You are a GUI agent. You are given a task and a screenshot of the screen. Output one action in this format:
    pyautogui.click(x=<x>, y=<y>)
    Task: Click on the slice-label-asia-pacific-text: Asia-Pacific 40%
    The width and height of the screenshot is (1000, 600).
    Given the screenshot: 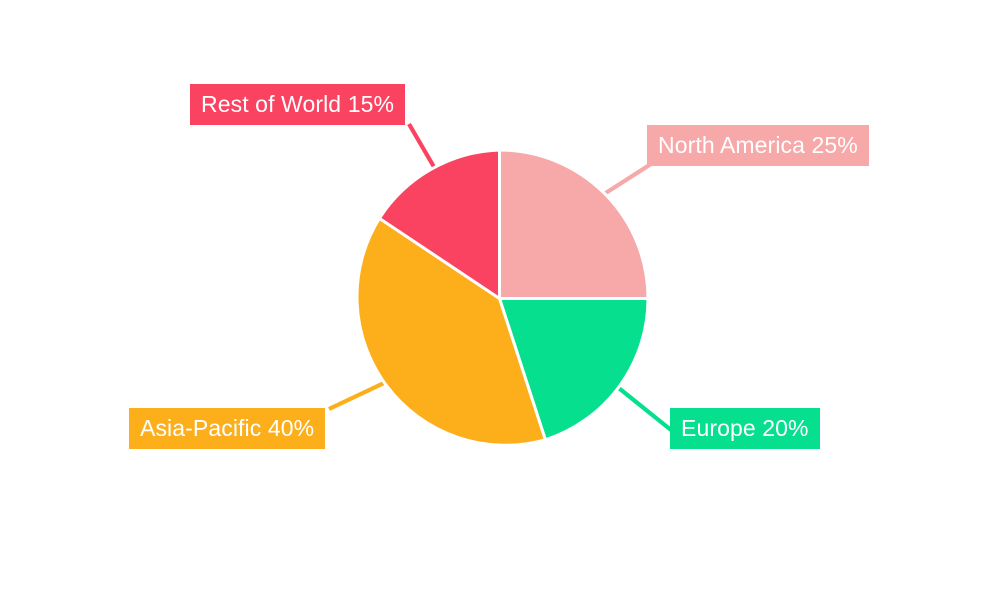 What is the action you would take?
    pyautogui.click(x=227, y=428)
    